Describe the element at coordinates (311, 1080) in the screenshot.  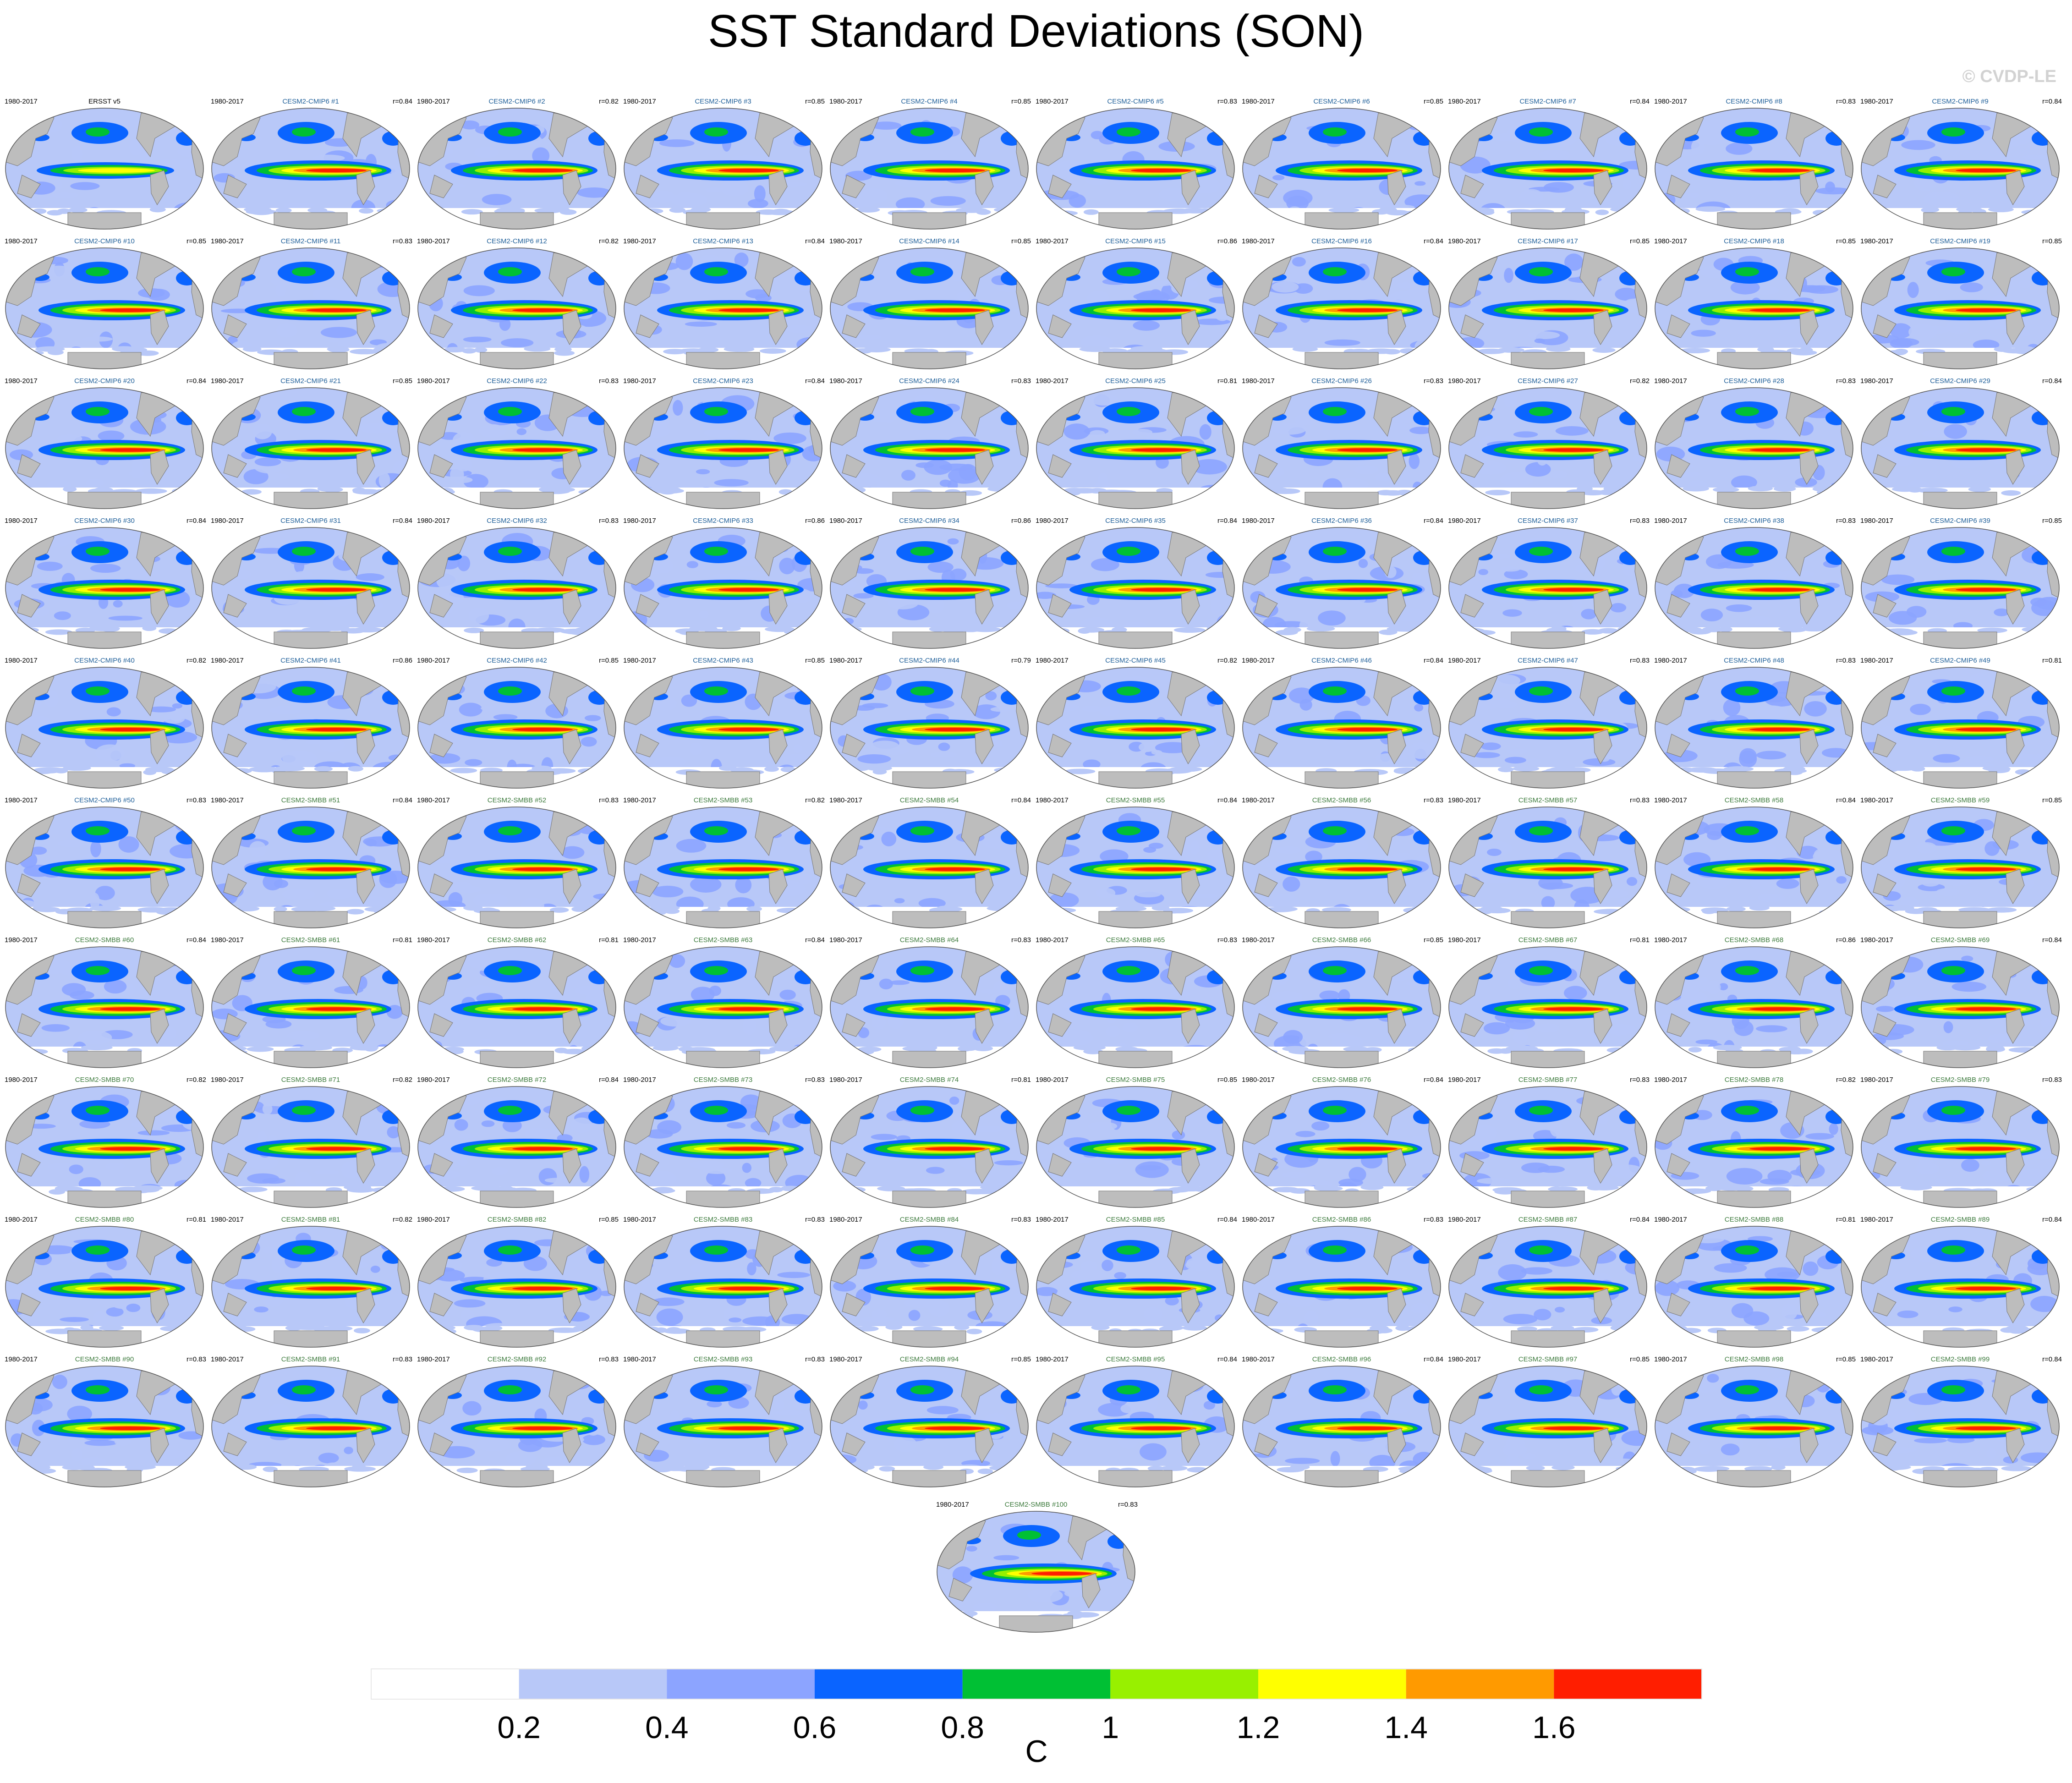
I see `panel-title: CESM2-SMBB #71` at that location.